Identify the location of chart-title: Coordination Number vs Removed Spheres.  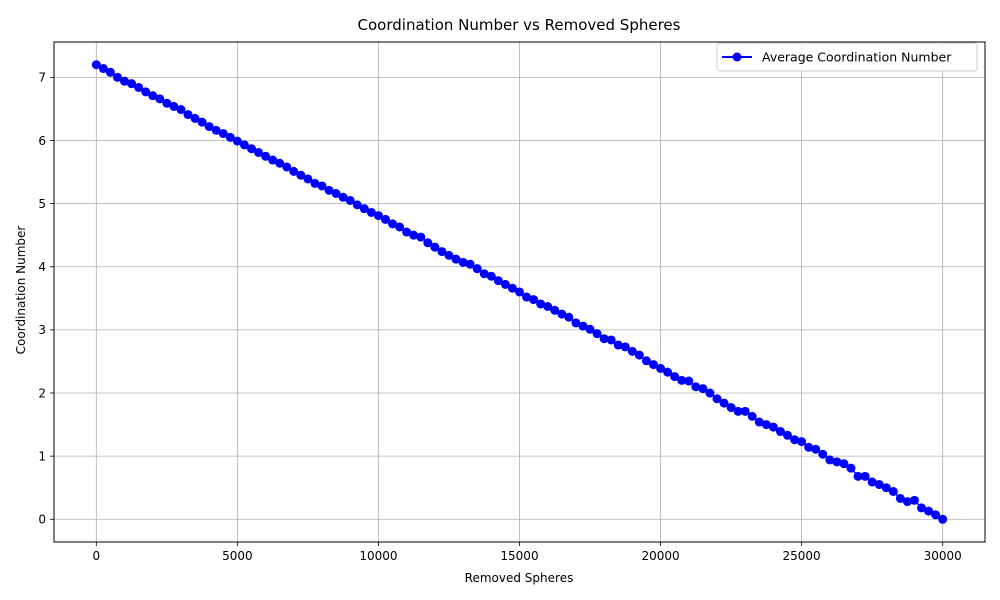
(519, 25).